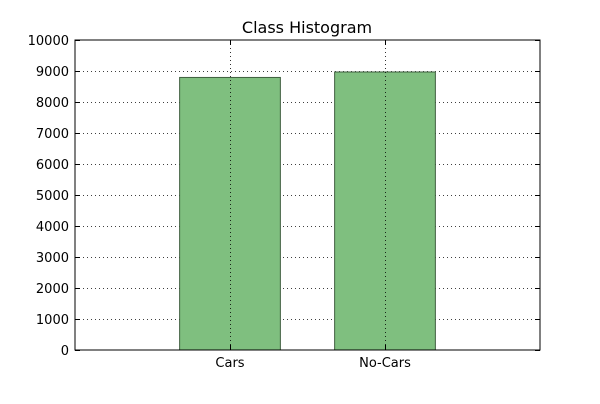 This screenshot has width=600, height=404. What do you see at coordinates (229, 363) in the screenshot?
I see `x-tick-label: Cars` at bounding box center [229, 363].